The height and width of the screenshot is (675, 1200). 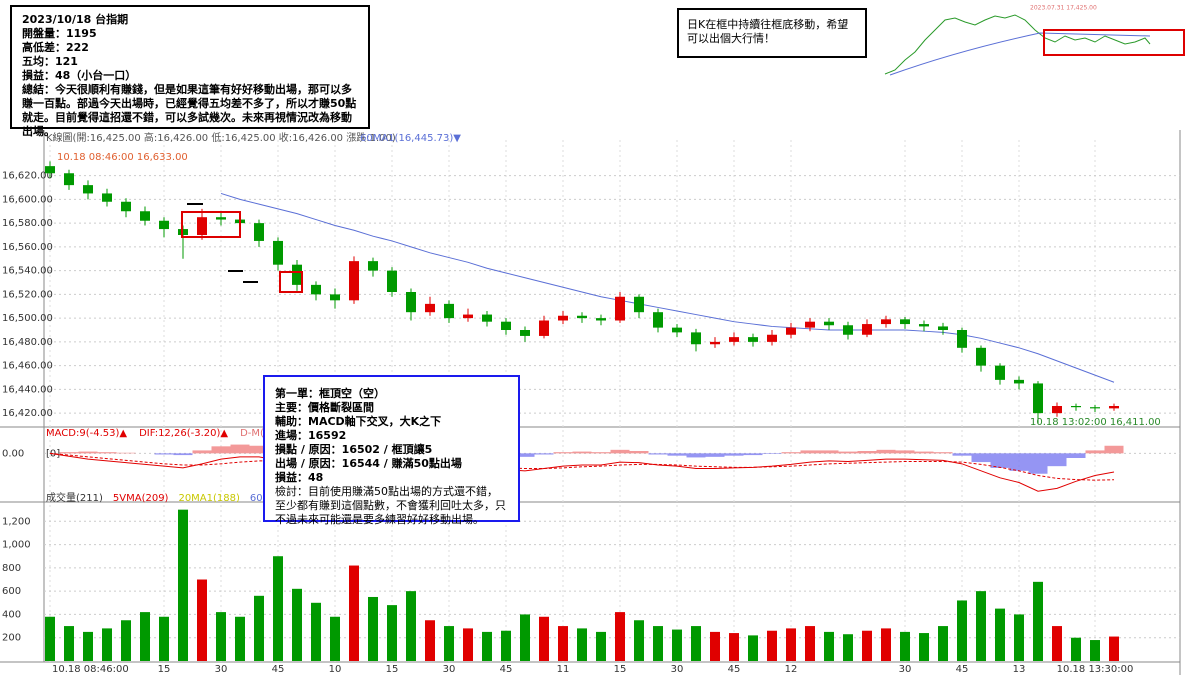 What do you see at coordinates (354, 449) in the screenshot?
I see `trade-line: 損點 / 原因：16502 / 框頂讓5` at bounding box center [354, 449].